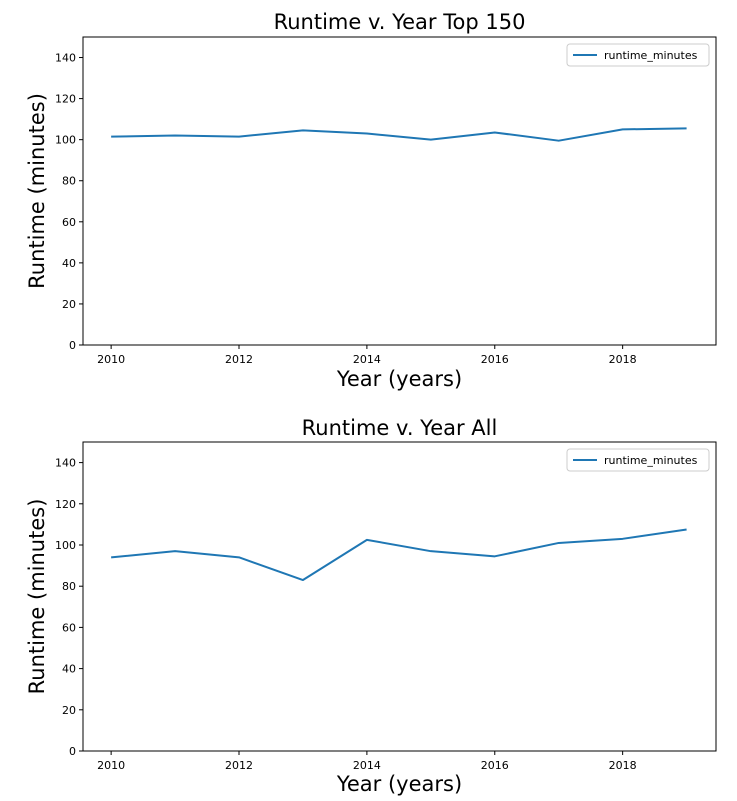 This screenshot has height=801, width=737. Describe the element at coordinates (400, 428) in the screenshot. I see `chart-title: Runtime v. Year All` at that location.